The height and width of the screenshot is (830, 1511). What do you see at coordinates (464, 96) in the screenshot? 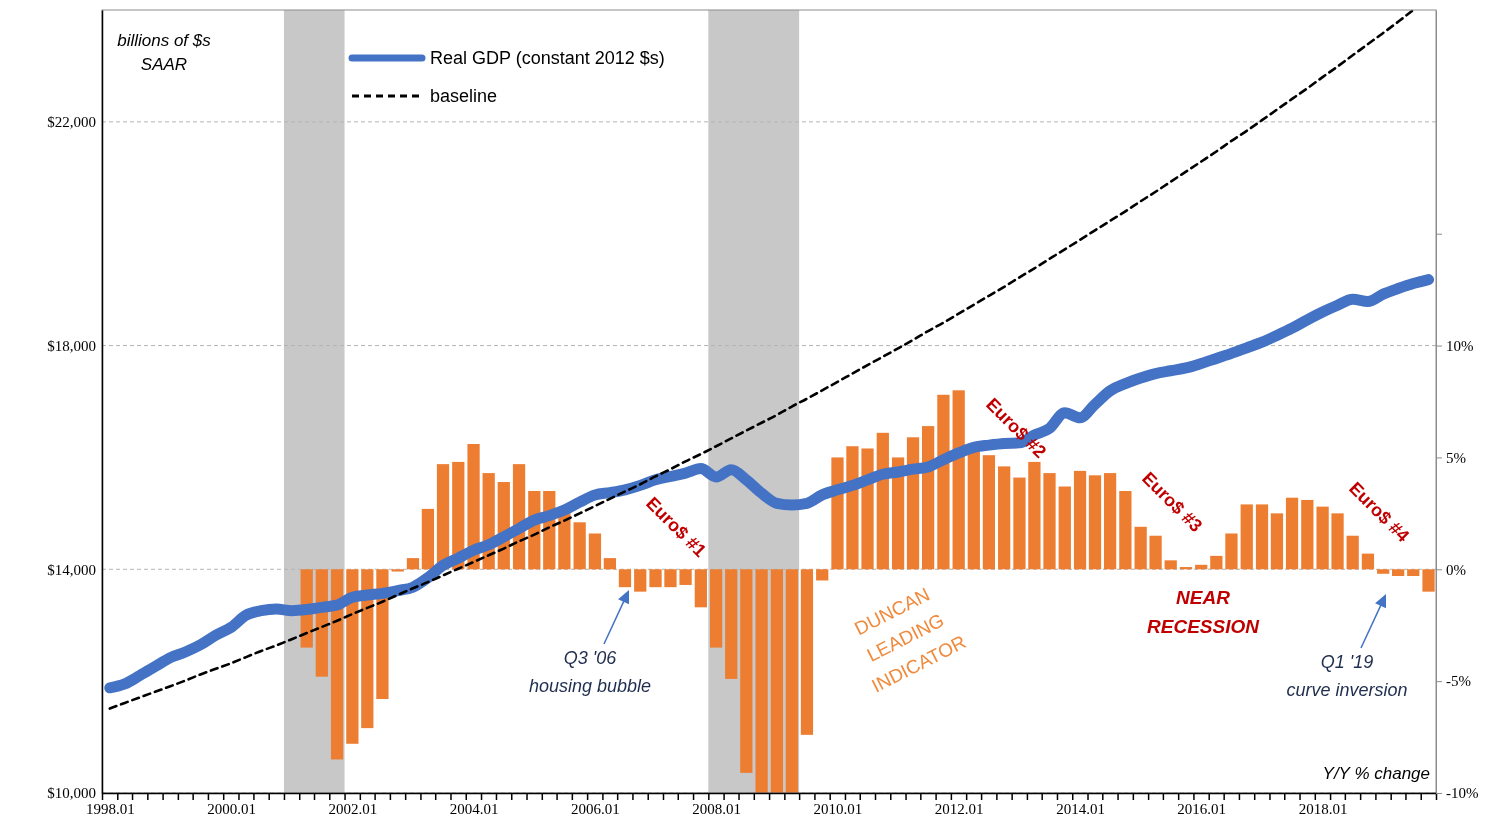
I see `legend-label: baseline` at bounding box center [464, 96].